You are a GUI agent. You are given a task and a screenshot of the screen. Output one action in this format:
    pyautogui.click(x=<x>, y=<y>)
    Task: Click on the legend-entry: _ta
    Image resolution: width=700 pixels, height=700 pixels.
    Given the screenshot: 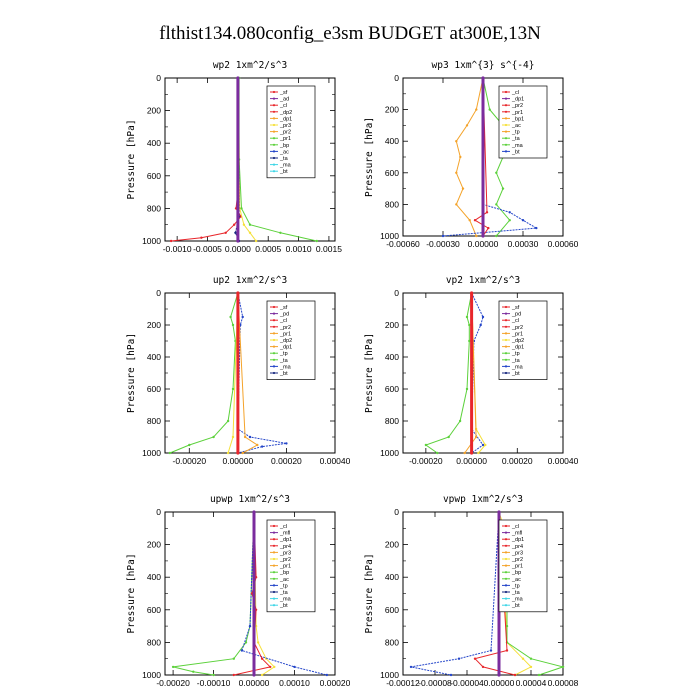 What is the action you would take?
    pyautogui.click(x=284, y=593)
    